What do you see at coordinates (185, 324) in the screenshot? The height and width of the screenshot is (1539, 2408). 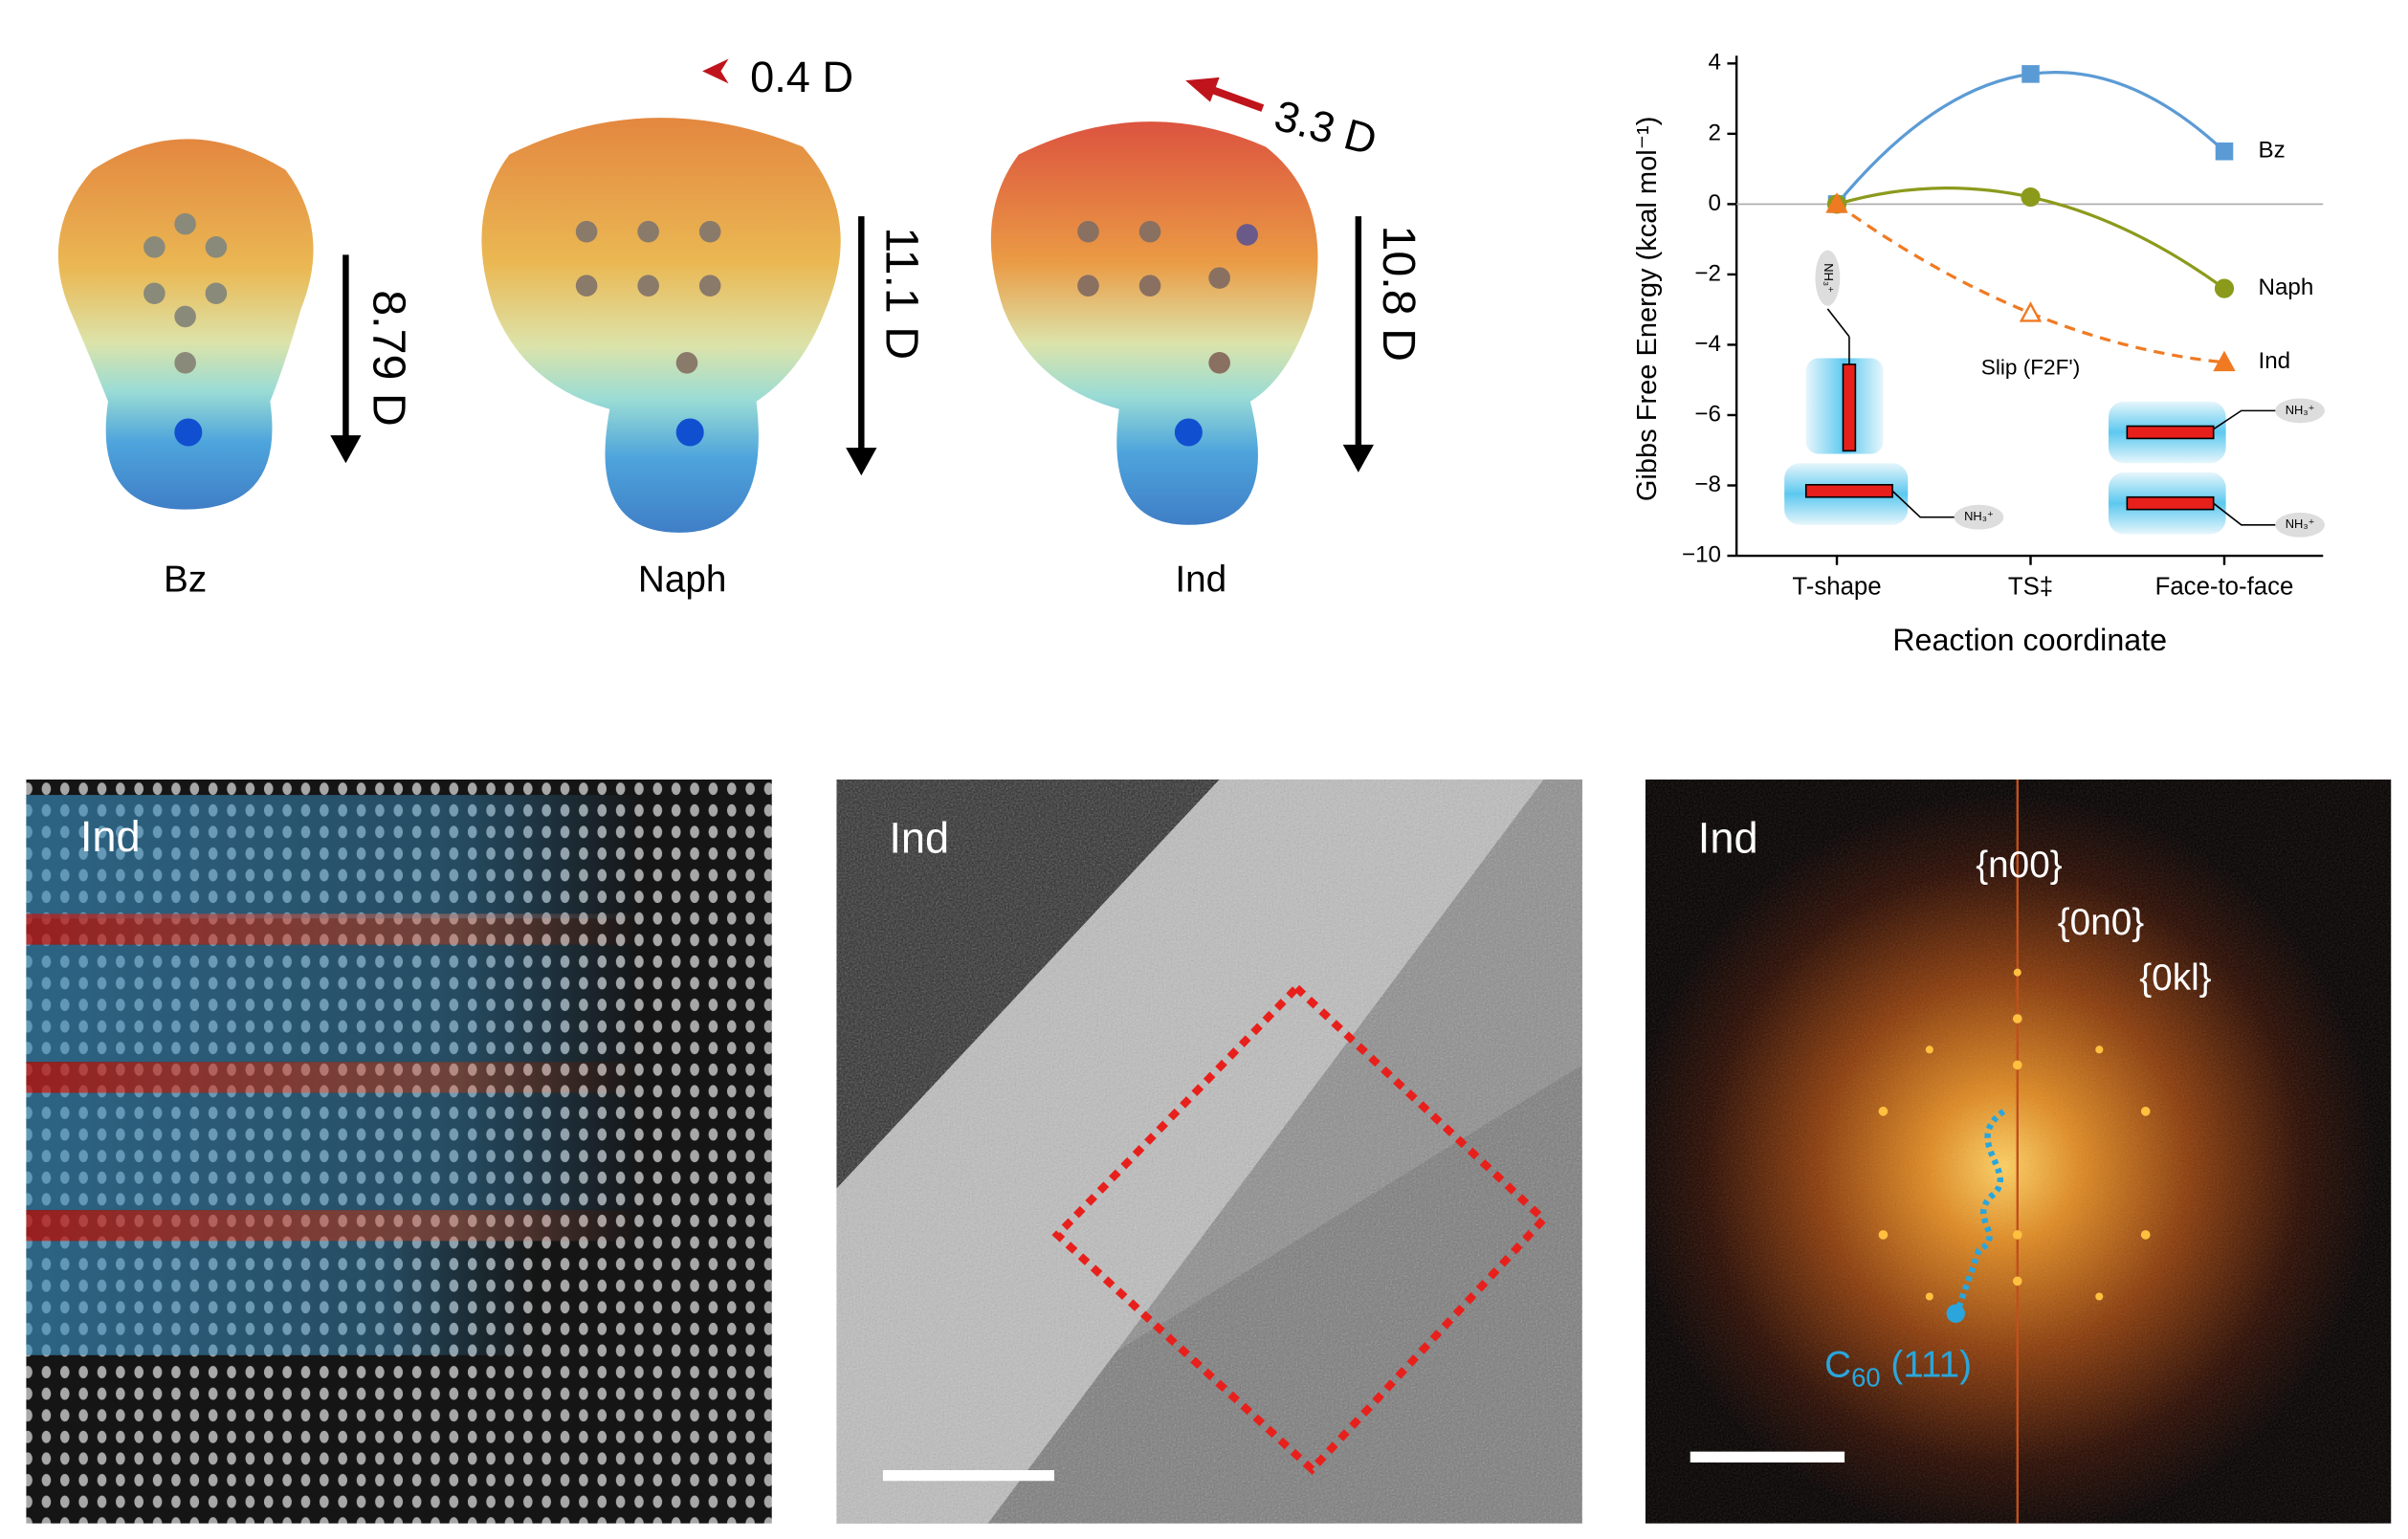 I see `molecule-bz` at bounding box center [185, 324].